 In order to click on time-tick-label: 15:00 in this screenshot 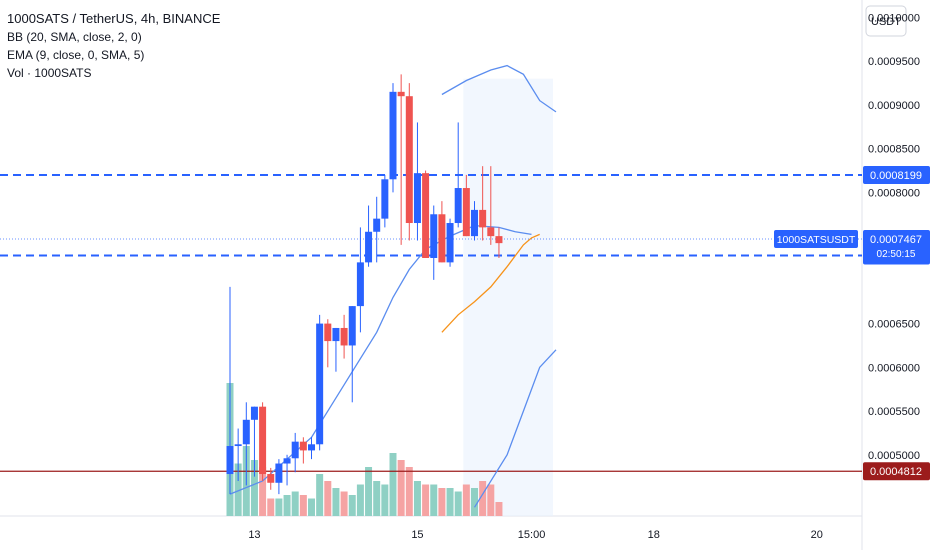, I will do `click(532, 535)`.